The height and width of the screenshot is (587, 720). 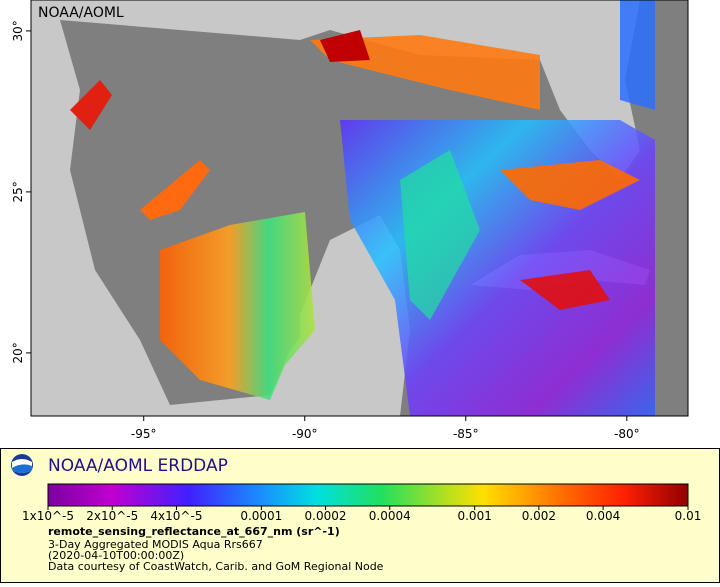 I want to click on colorbar-tick-label: 0.0004, so click(x=390, y=516).